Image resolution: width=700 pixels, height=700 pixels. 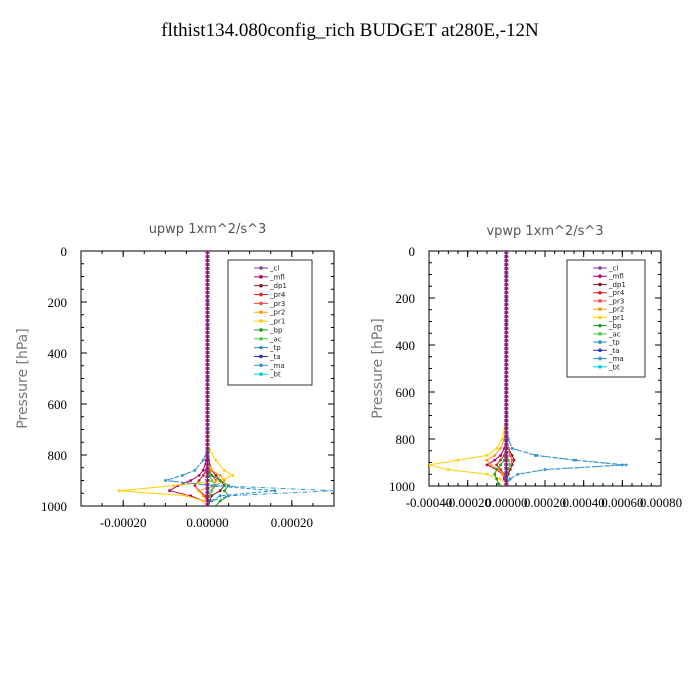 What do you see at coordinates (545, 502) in the screenshot?
I see `x-tick-label: 0.00020` at bounding box center [545, 502].